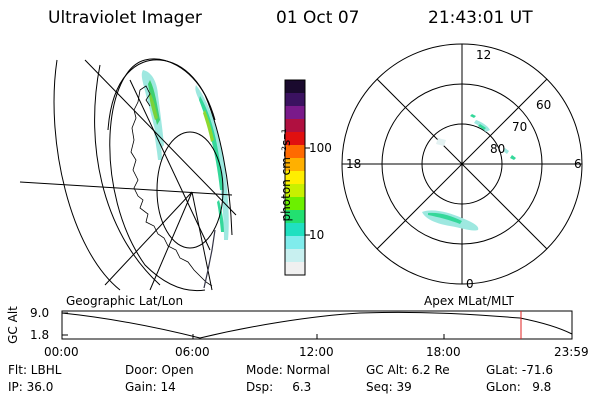 This screenshot has width=600, height=400. What do you see at coordinates (61, 352) in the screenshot?
I see `xtick-label-0: 00:00` at bounding box center [61, 352].